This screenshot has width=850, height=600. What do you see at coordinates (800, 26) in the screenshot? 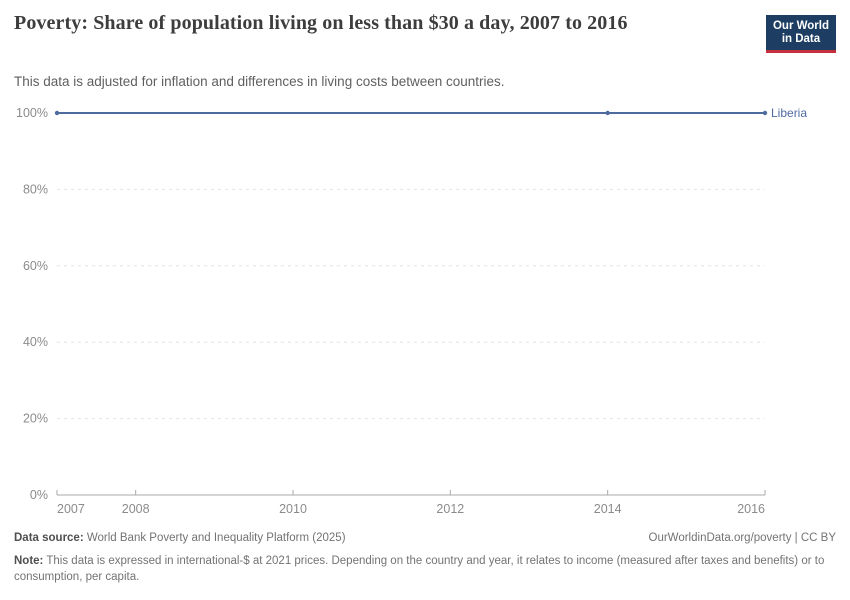
I see `owid-logo-line1: Our World` at bounding box center [800, 26].